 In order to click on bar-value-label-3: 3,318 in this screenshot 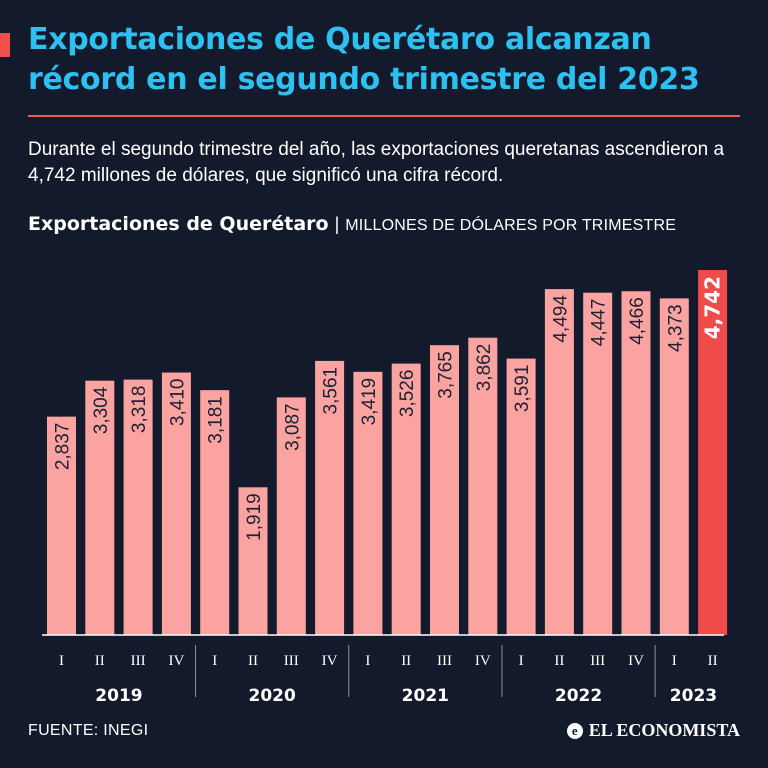, I will do `click(139, 410)`.